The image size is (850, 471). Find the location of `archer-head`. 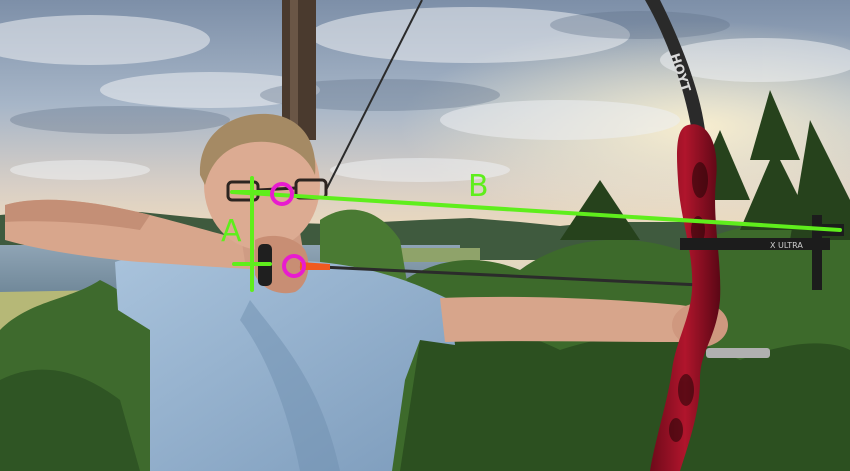

archer-head is located at coordinates (262, 185).